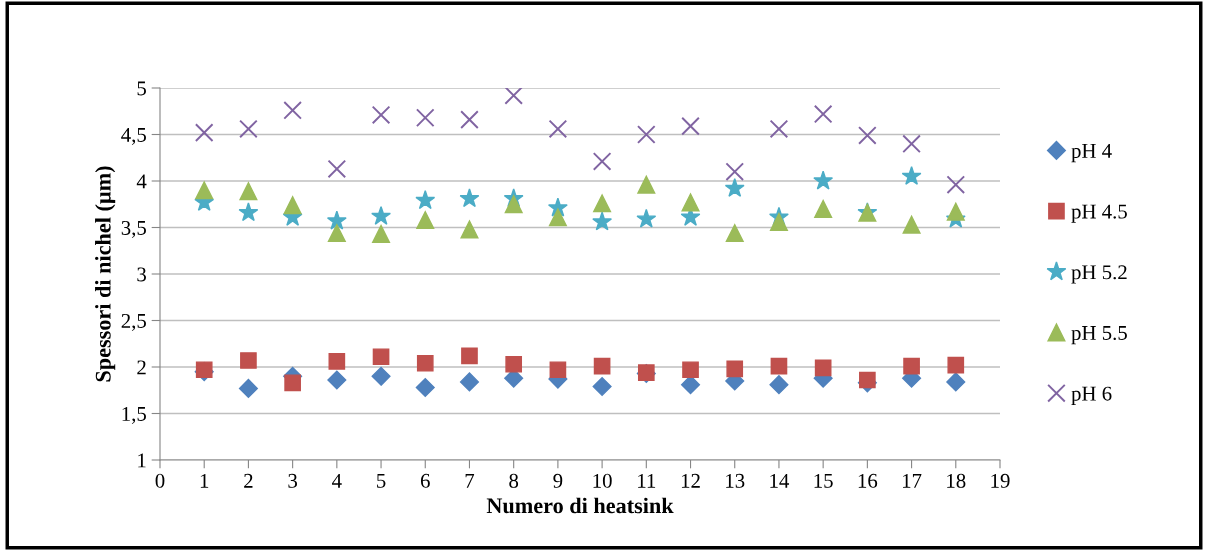  What do you see at coordinates (133, 136) in the screenshot?
I see `y-tick-label: 4,5` at bounding box center [133, 136].